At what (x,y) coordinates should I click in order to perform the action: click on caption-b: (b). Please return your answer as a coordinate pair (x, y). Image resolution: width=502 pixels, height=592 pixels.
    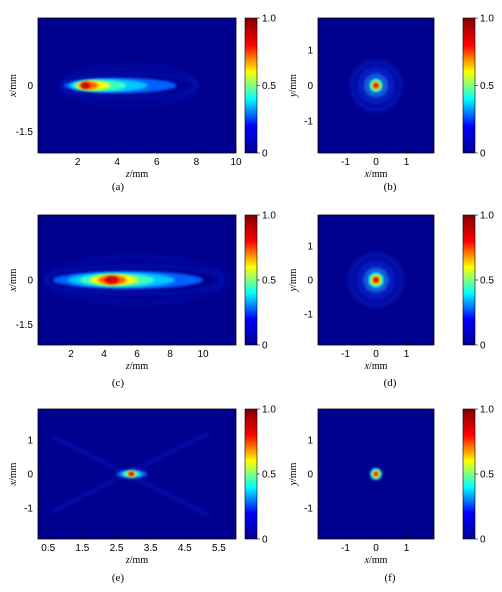
    Looking at the image, I should click on (390, 187).